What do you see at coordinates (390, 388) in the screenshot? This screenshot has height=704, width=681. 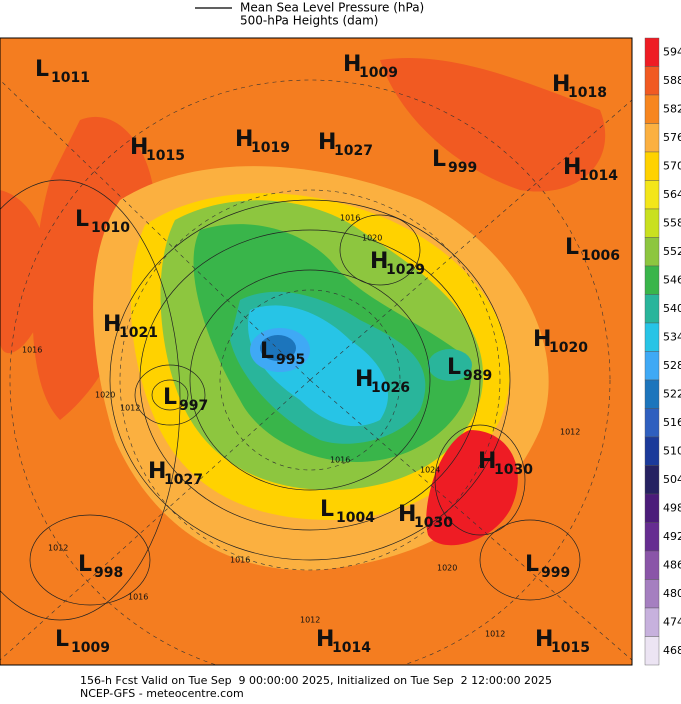 I see `pressure-center-value: 1026` at bounding box center [390, 388].